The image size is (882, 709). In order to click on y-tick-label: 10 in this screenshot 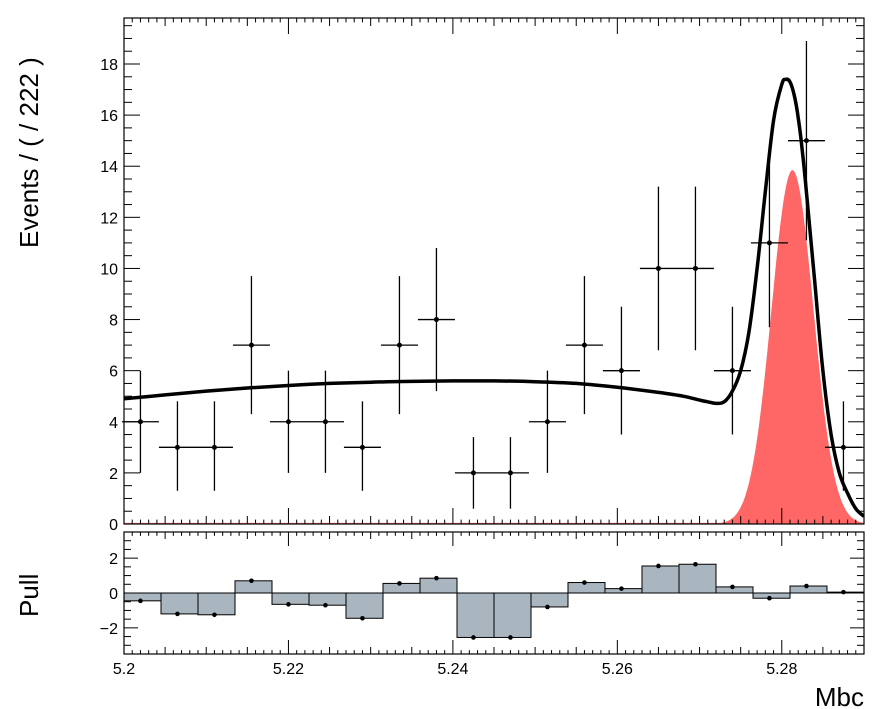, I will do `click(109, 269)`.